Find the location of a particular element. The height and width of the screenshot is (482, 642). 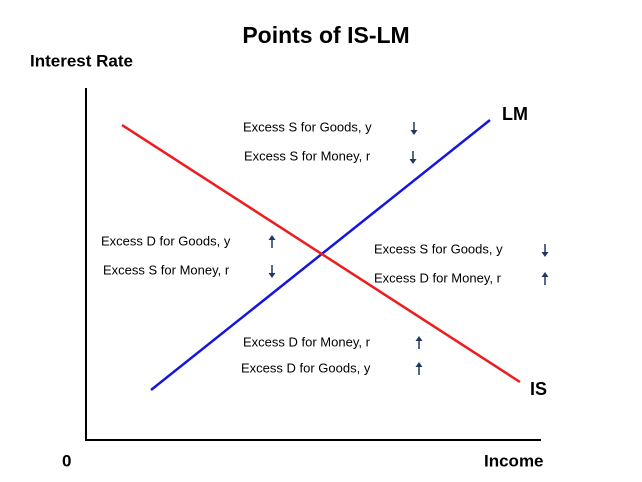

y-axis-label: Interest Rate is located at coordinates (81, 60).